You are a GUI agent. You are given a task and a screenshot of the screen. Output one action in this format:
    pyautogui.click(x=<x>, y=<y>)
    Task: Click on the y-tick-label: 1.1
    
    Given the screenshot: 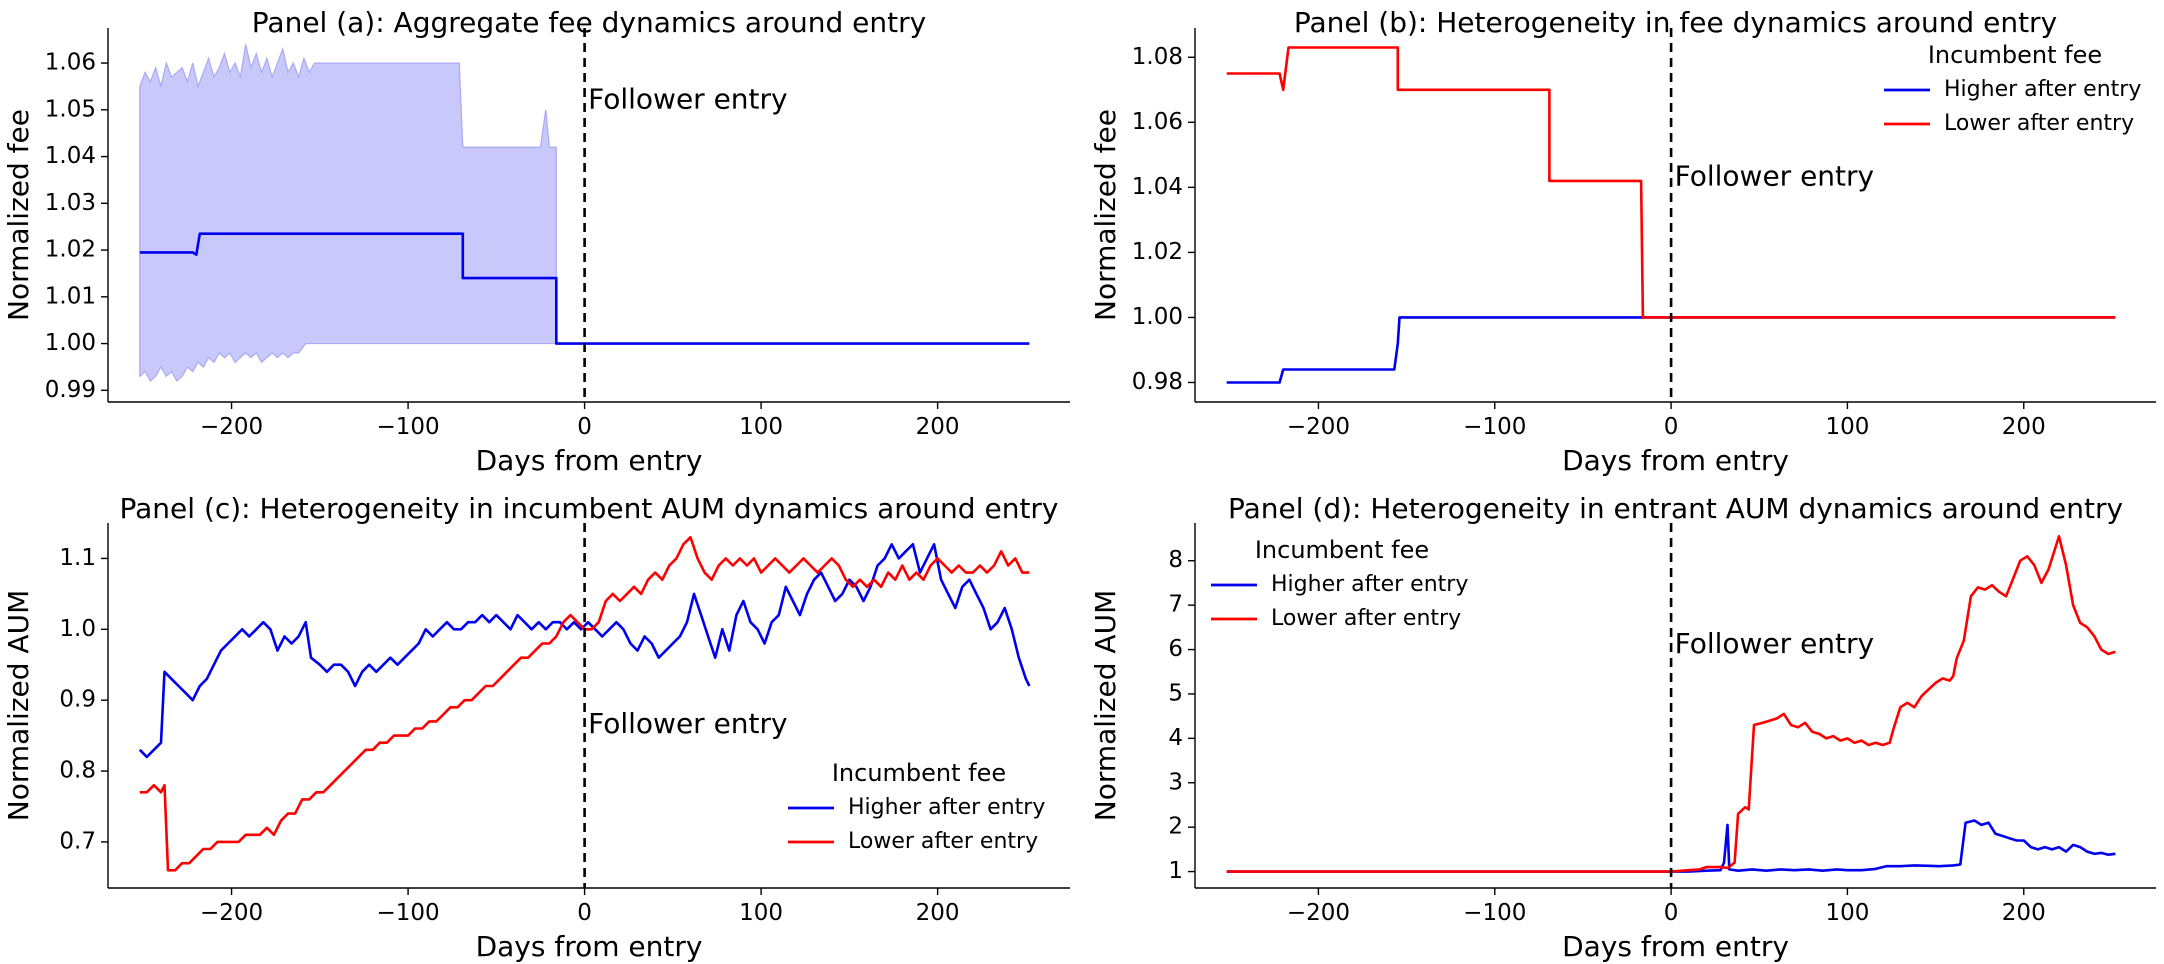 What is the action you would take?
    pyautogui.click(x=77, y=558)
    